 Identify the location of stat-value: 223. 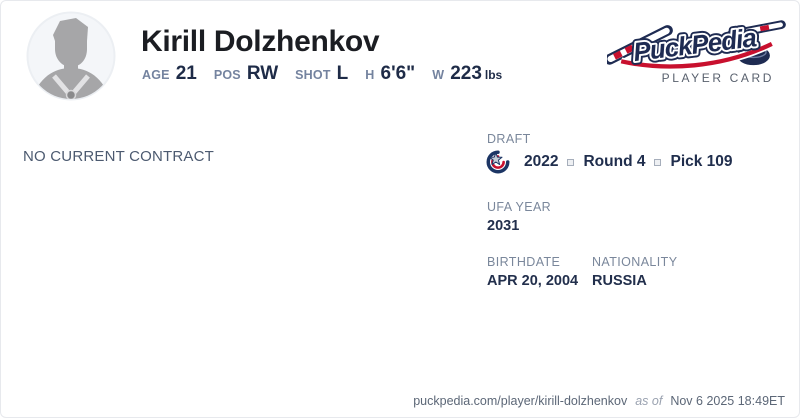
(466, 73).